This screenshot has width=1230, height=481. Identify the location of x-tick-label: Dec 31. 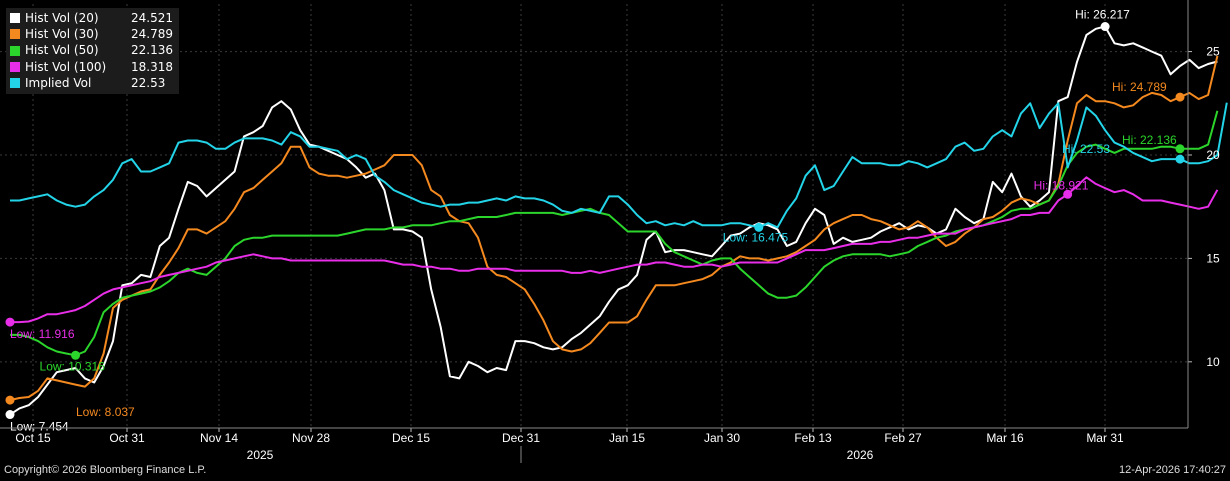
(521, 438).